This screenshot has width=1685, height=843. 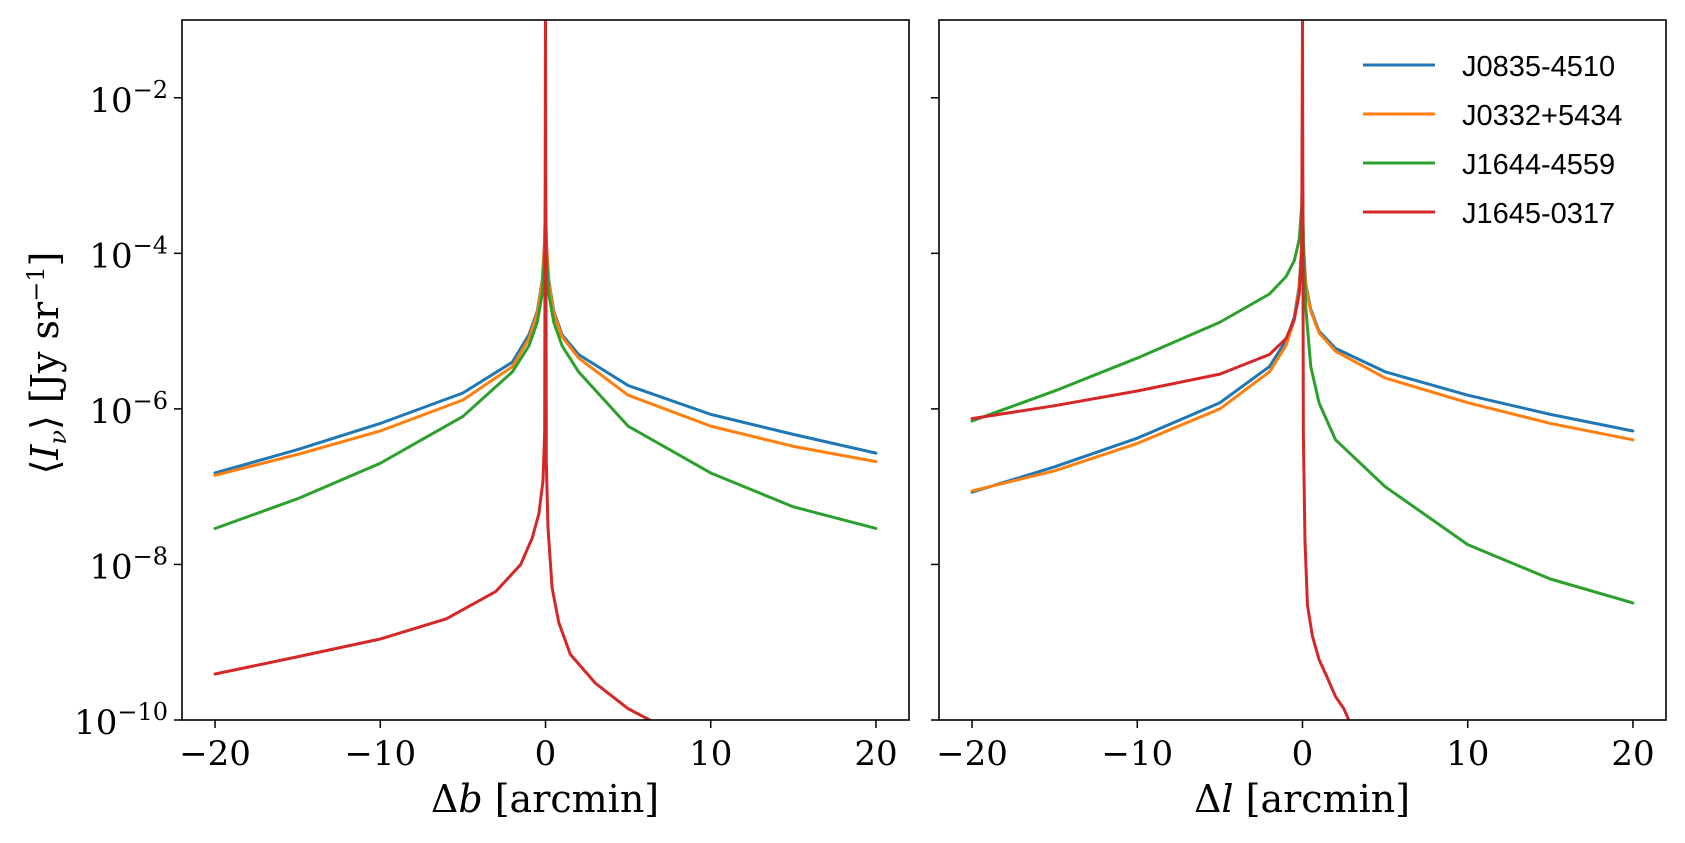 I want to click on left-x-tick-label: −10, so click(x=380, y=754).